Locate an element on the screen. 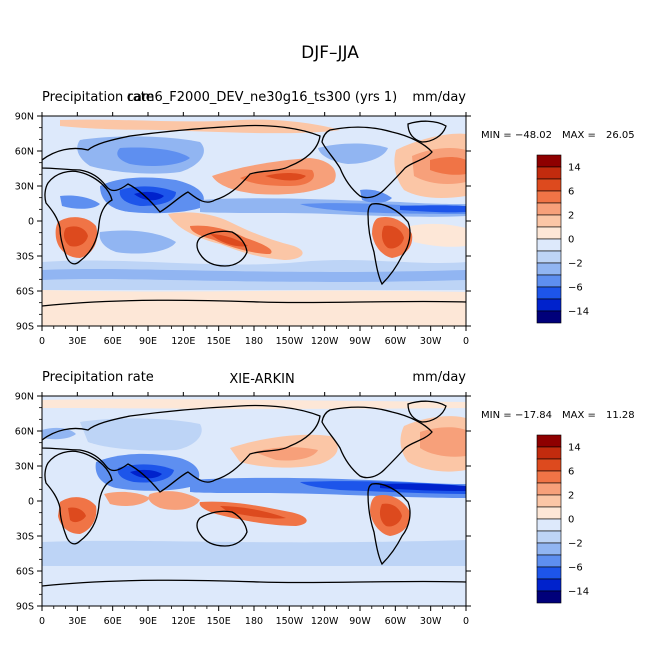 This screenshot has height=660, width=661. x-tick-label: 90E is located at coordinates (148, 341).